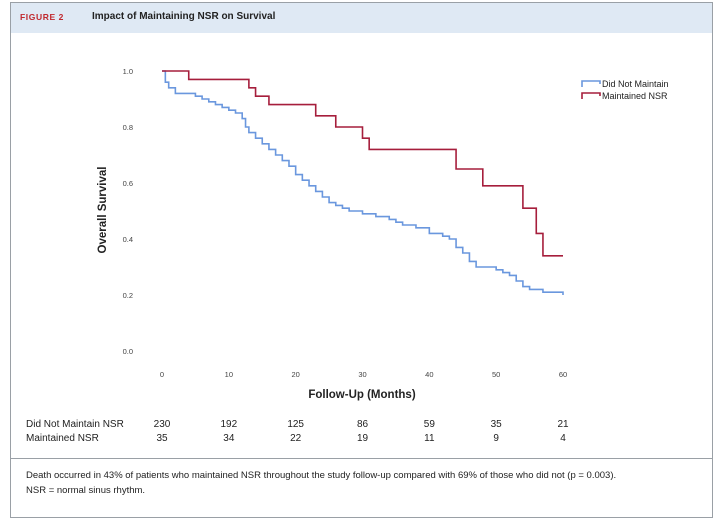  Describe the element at coordinates (563, 424) in the screenshot. I see `risk-count: 21` at that location.